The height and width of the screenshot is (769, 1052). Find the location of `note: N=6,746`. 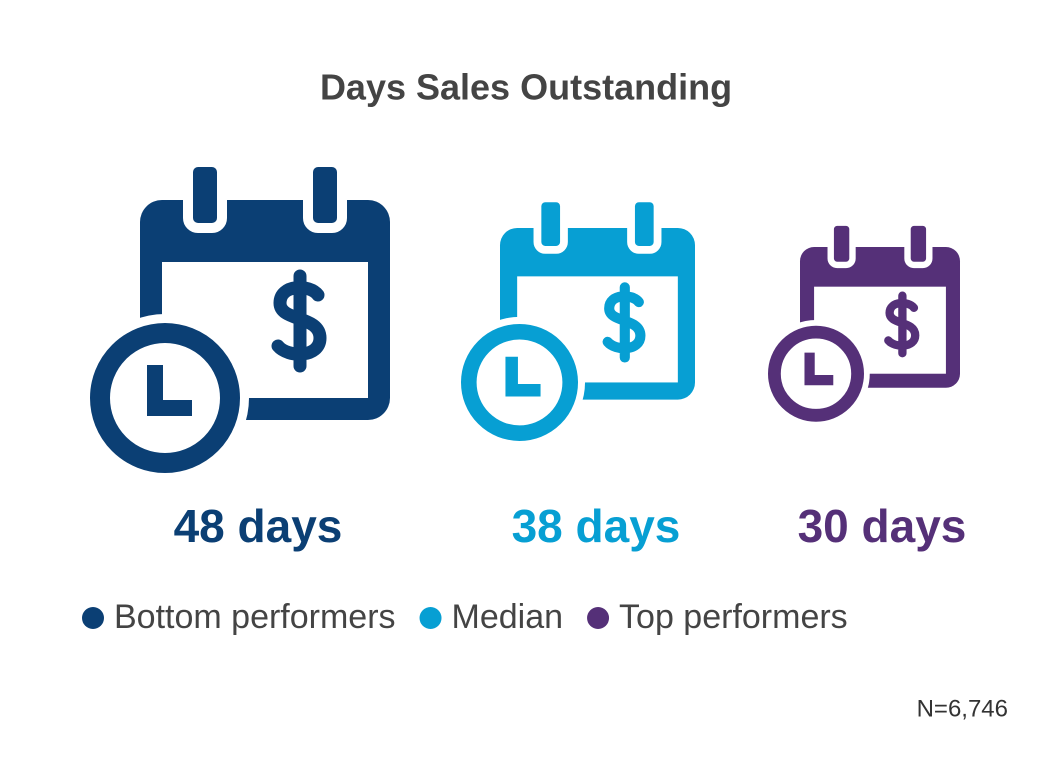

note: N=6,746 is located at coordinates (962, 708).